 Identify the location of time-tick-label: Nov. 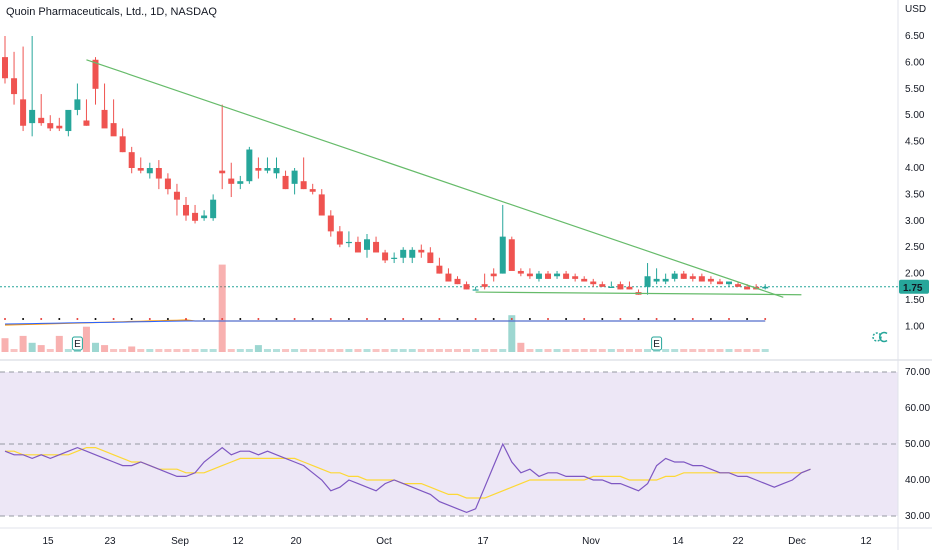
(591, 541).